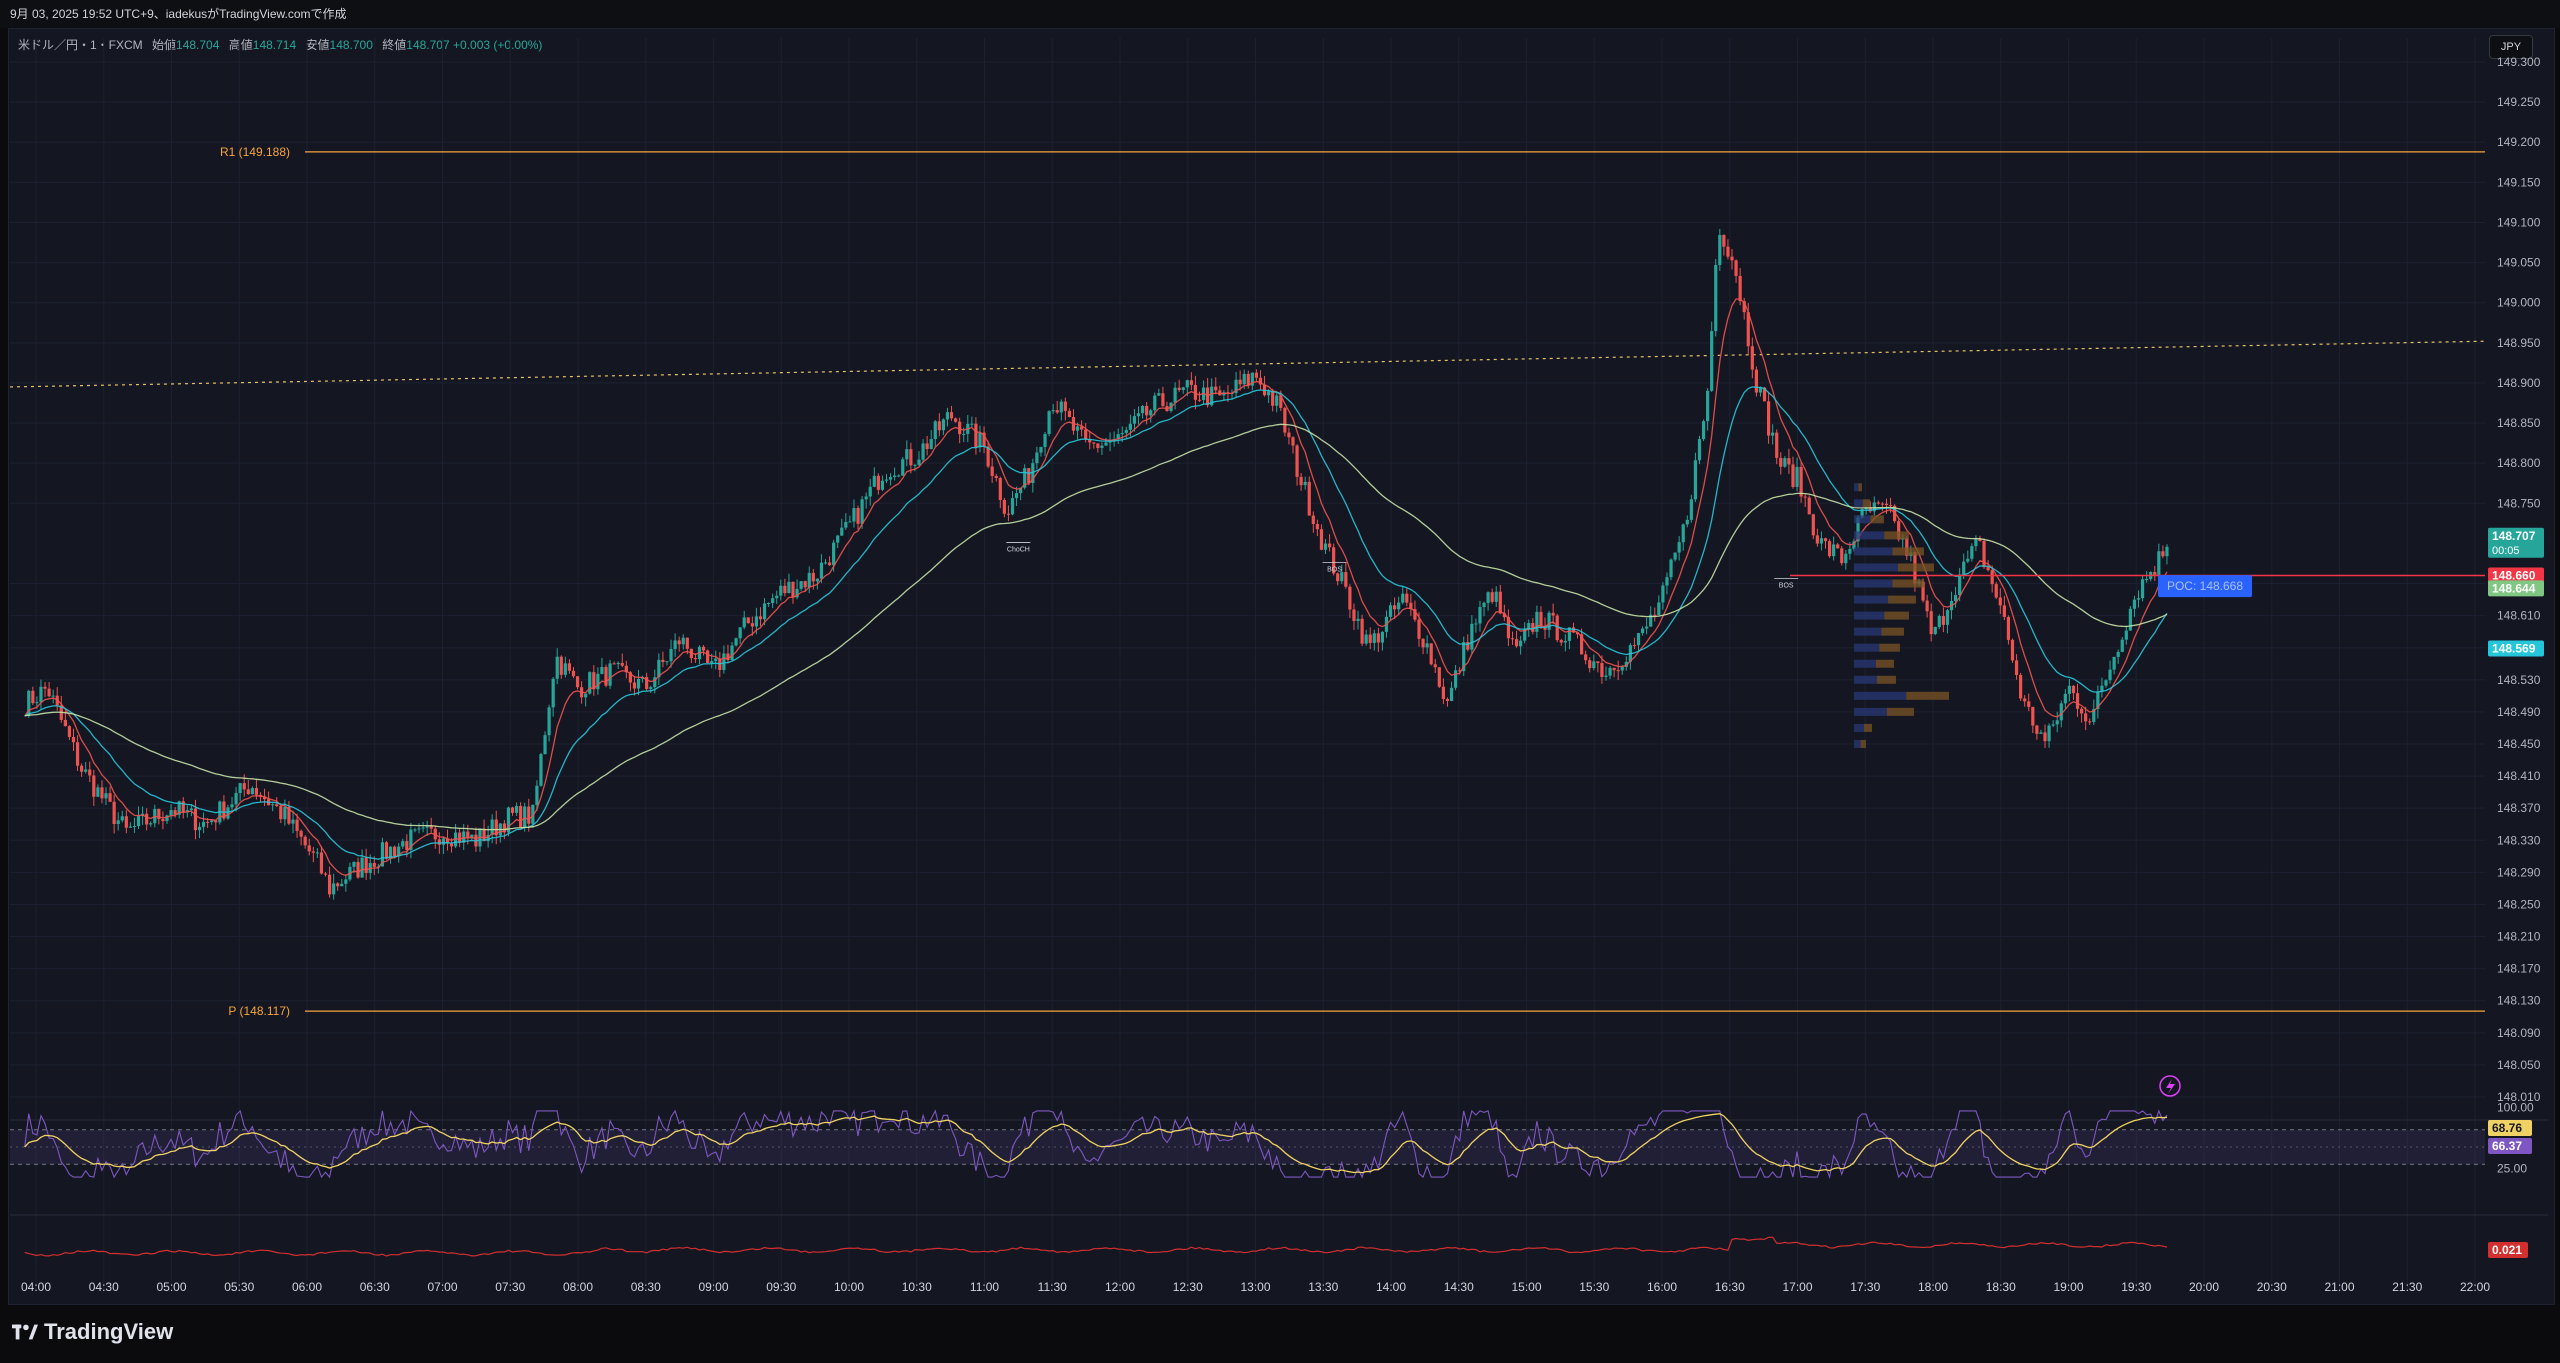 Image resolution: width=2560 pixels, height=1363 pixels. What do you see at coordinates (2519, 463) in the screenshot?
I see `y-tick-label: 148.800` at bounding box center [2519, 463].